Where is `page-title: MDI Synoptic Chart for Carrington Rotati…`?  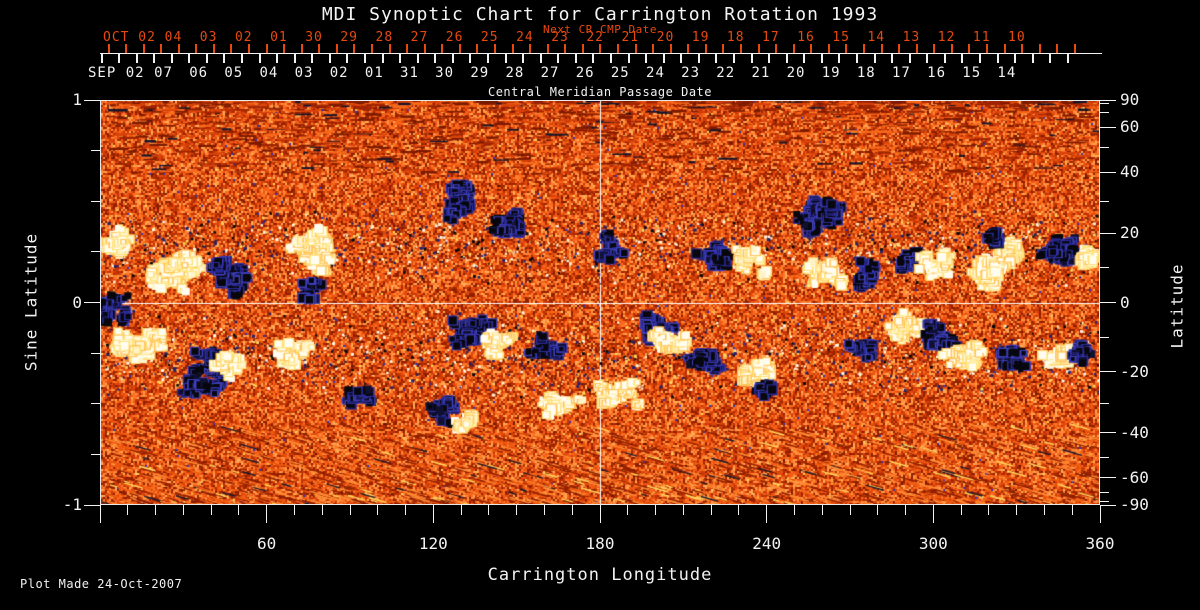 page-title: MDI Synoptic Chart for Carrington Rotati… is located at coordinates (600, 14).